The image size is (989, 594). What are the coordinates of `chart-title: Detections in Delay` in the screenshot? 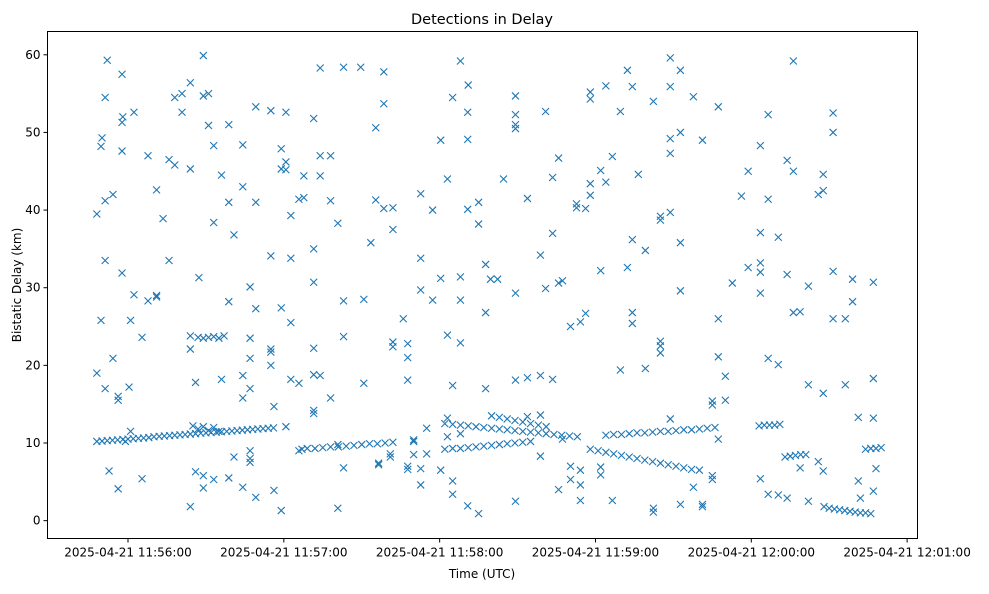 It's located at (482, 20).